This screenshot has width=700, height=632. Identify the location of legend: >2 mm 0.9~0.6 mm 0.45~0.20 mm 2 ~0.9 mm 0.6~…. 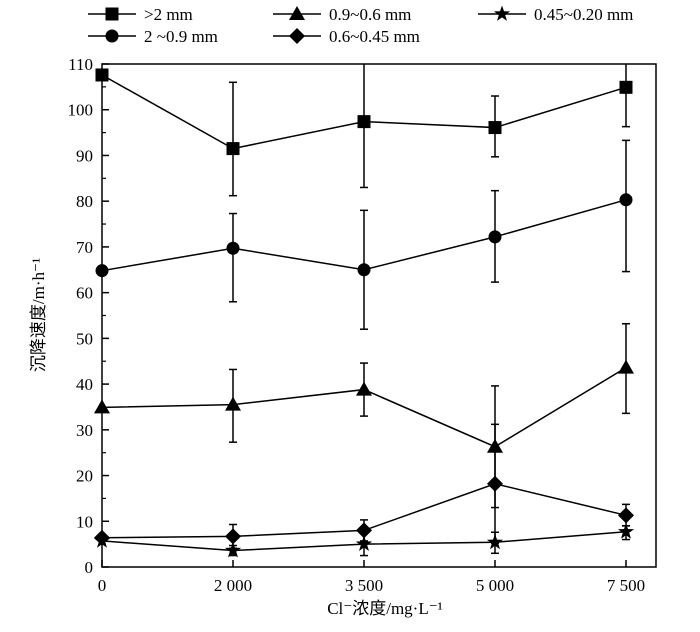
(360, 25).